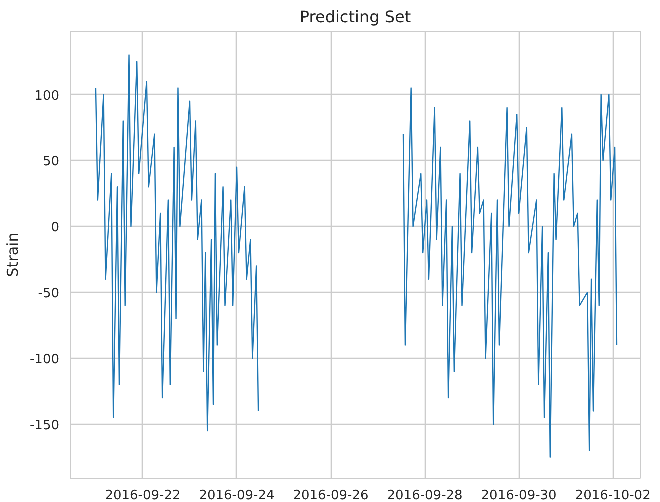  I want to click on x-tick-label: 2016-09-24, so click(237, 495).